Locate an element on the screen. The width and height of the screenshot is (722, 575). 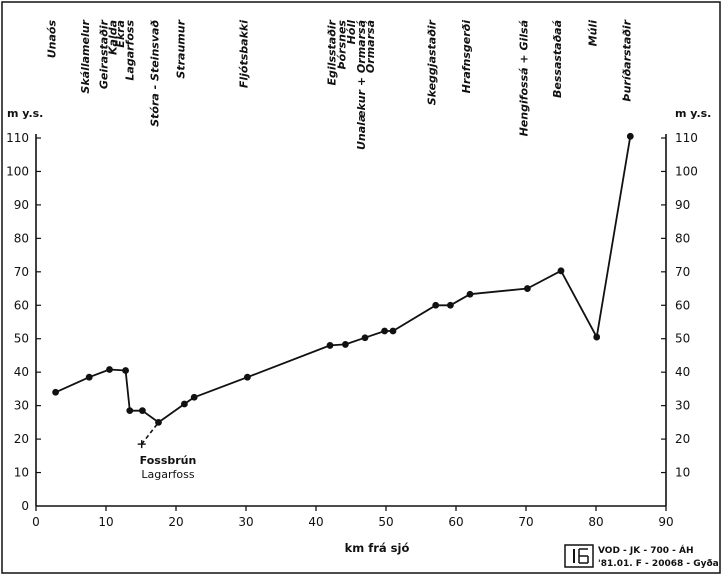
x-tick-label: 60 is located at coordinates (455, 522).